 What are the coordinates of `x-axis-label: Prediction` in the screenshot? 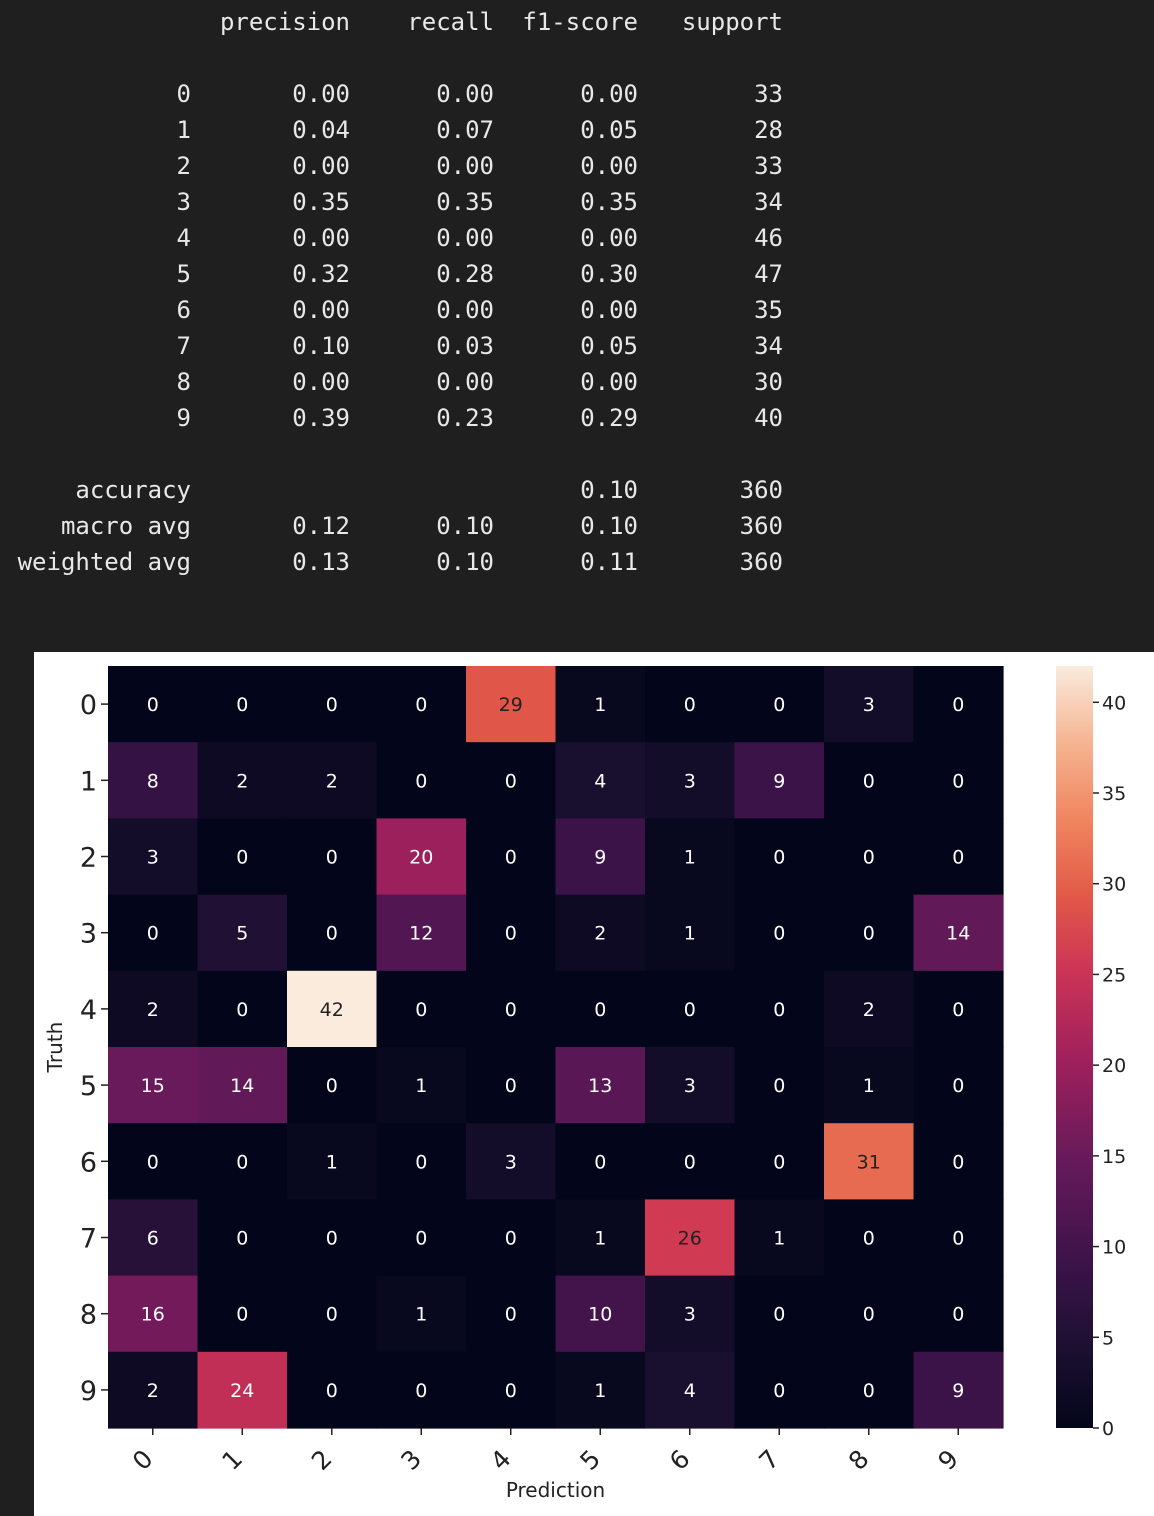 It's located at (555, 1490).